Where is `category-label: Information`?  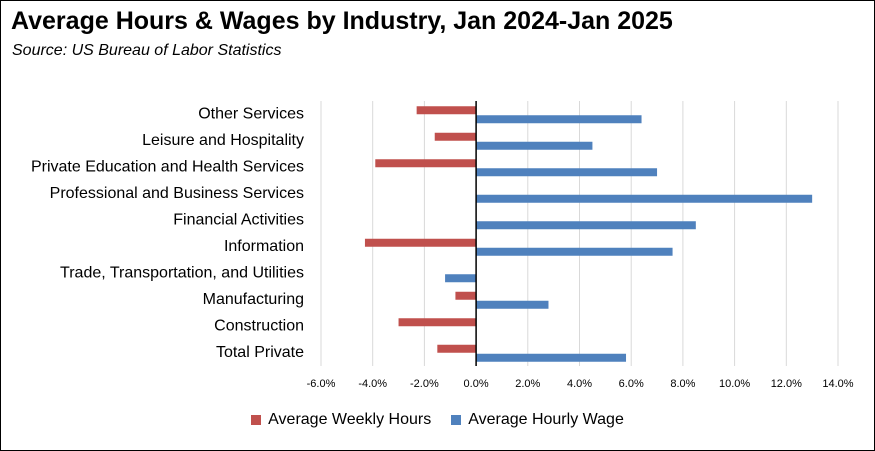 category-label: Information is located at coordinates (264, 246).